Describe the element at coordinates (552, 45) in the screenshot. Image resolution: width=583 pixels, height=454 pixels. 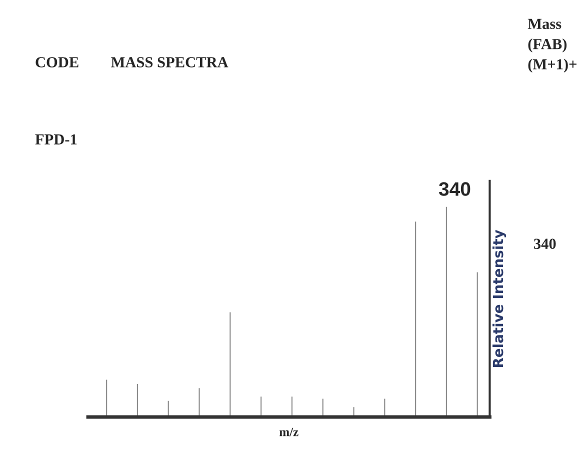
I see `text: Mass (FAB) (M+1)+` at that location.